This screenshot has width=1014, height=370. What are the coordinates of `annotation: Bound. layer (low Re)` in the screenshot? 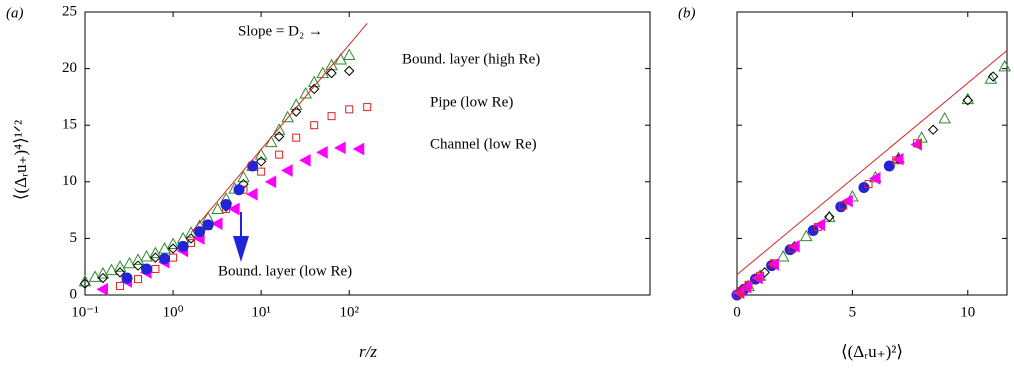 It's located at (285, 271).